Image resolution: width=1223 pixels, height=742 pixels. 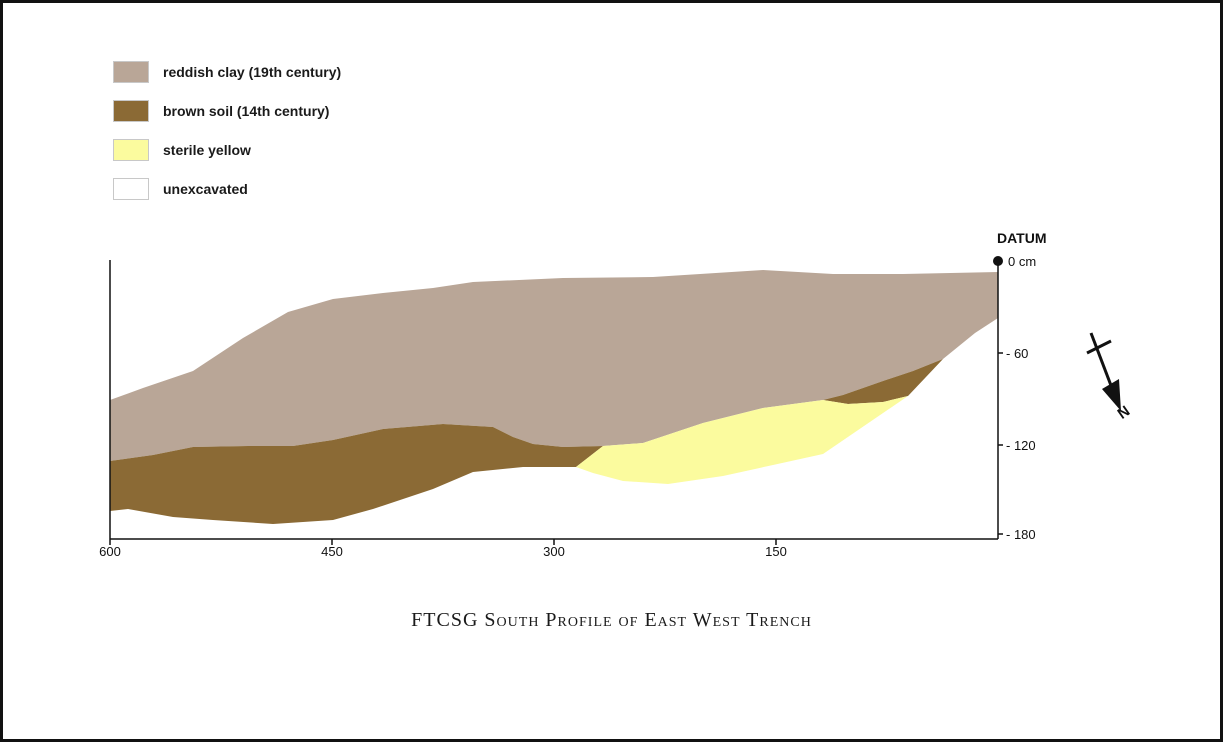 I want to click on depth-tick-label-60: - 60, so click(x=1017, y=353).